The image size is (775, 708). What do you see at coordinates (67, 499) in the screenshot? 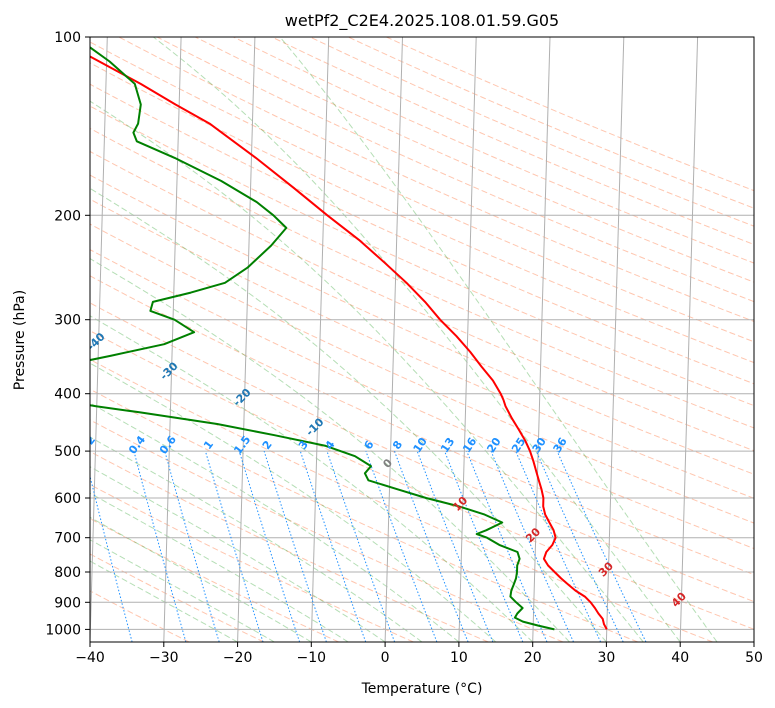
I see `y-tick-label: 600` at bounding box center [67, 499].